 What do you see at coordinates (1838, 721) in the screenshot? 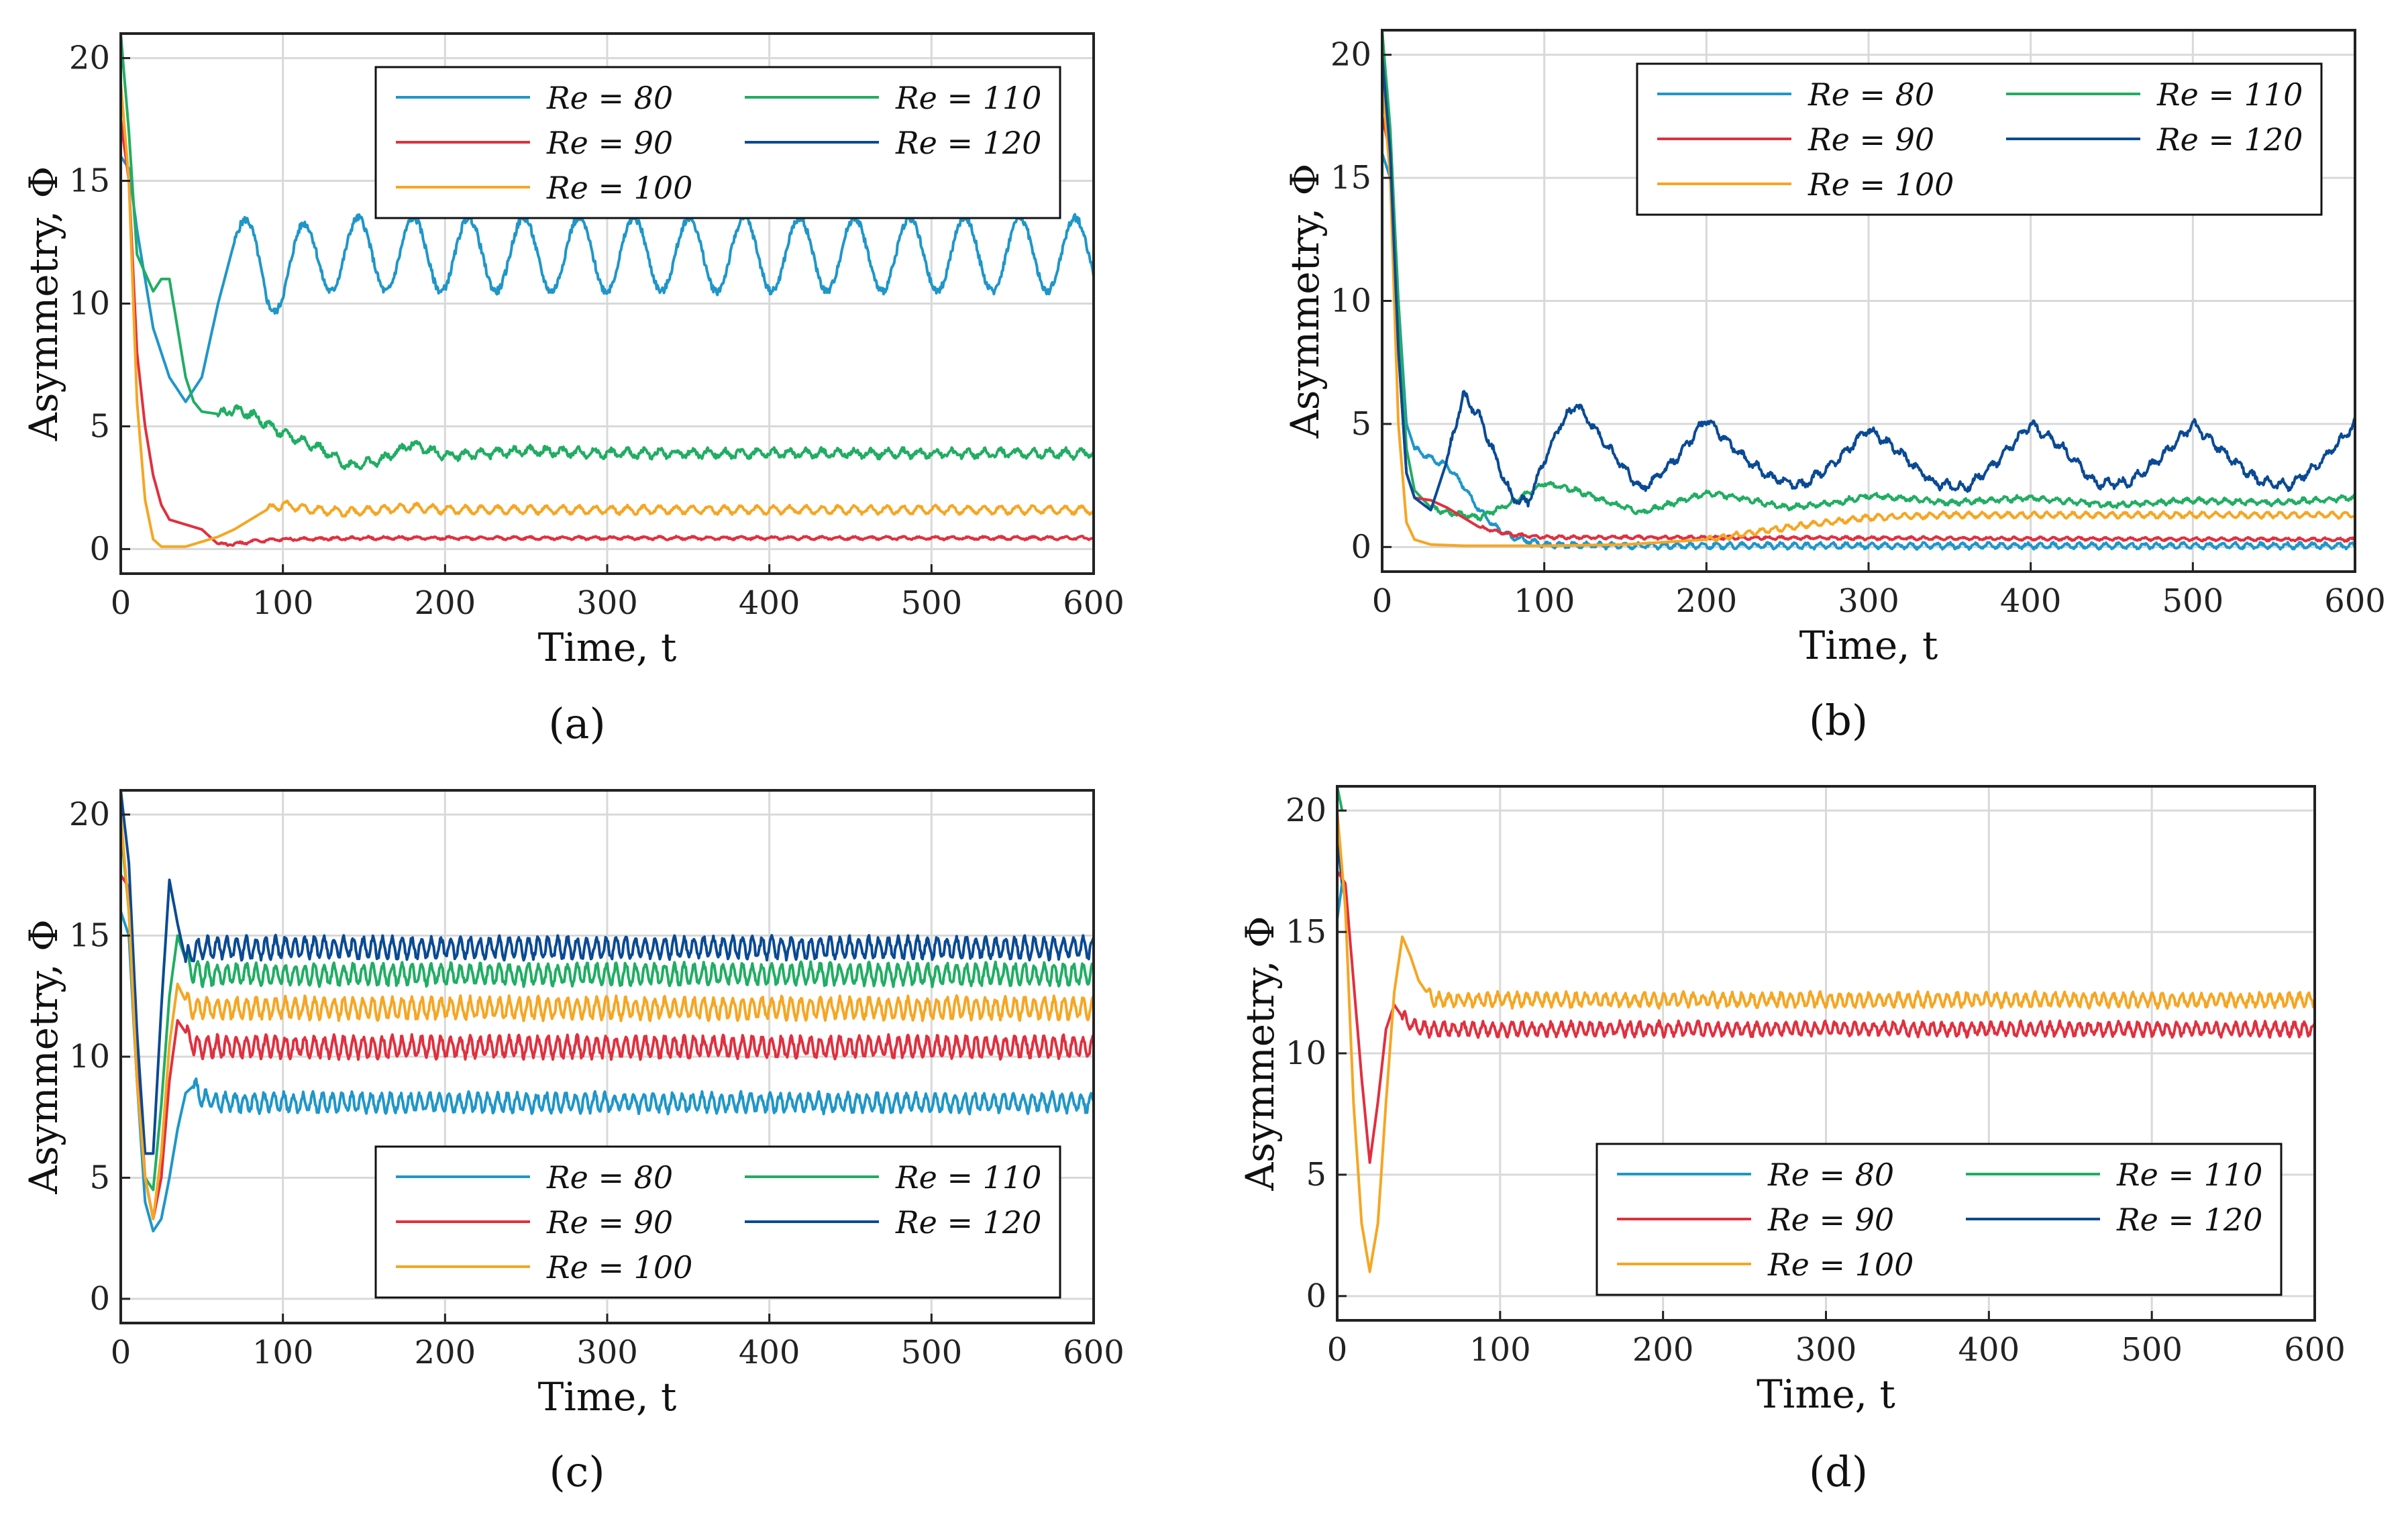
I see `panel-caption: (b)` at bounding box center [1838, 721].